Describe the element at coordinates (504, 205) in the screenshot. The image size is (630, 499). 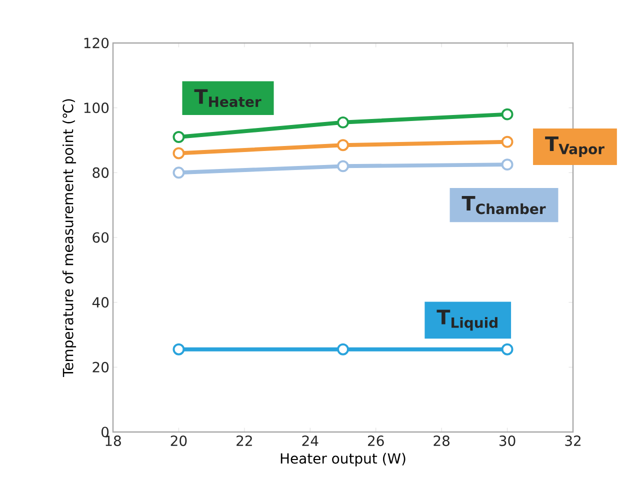
I see `series-label: T$_{Chamber}$` at that location.